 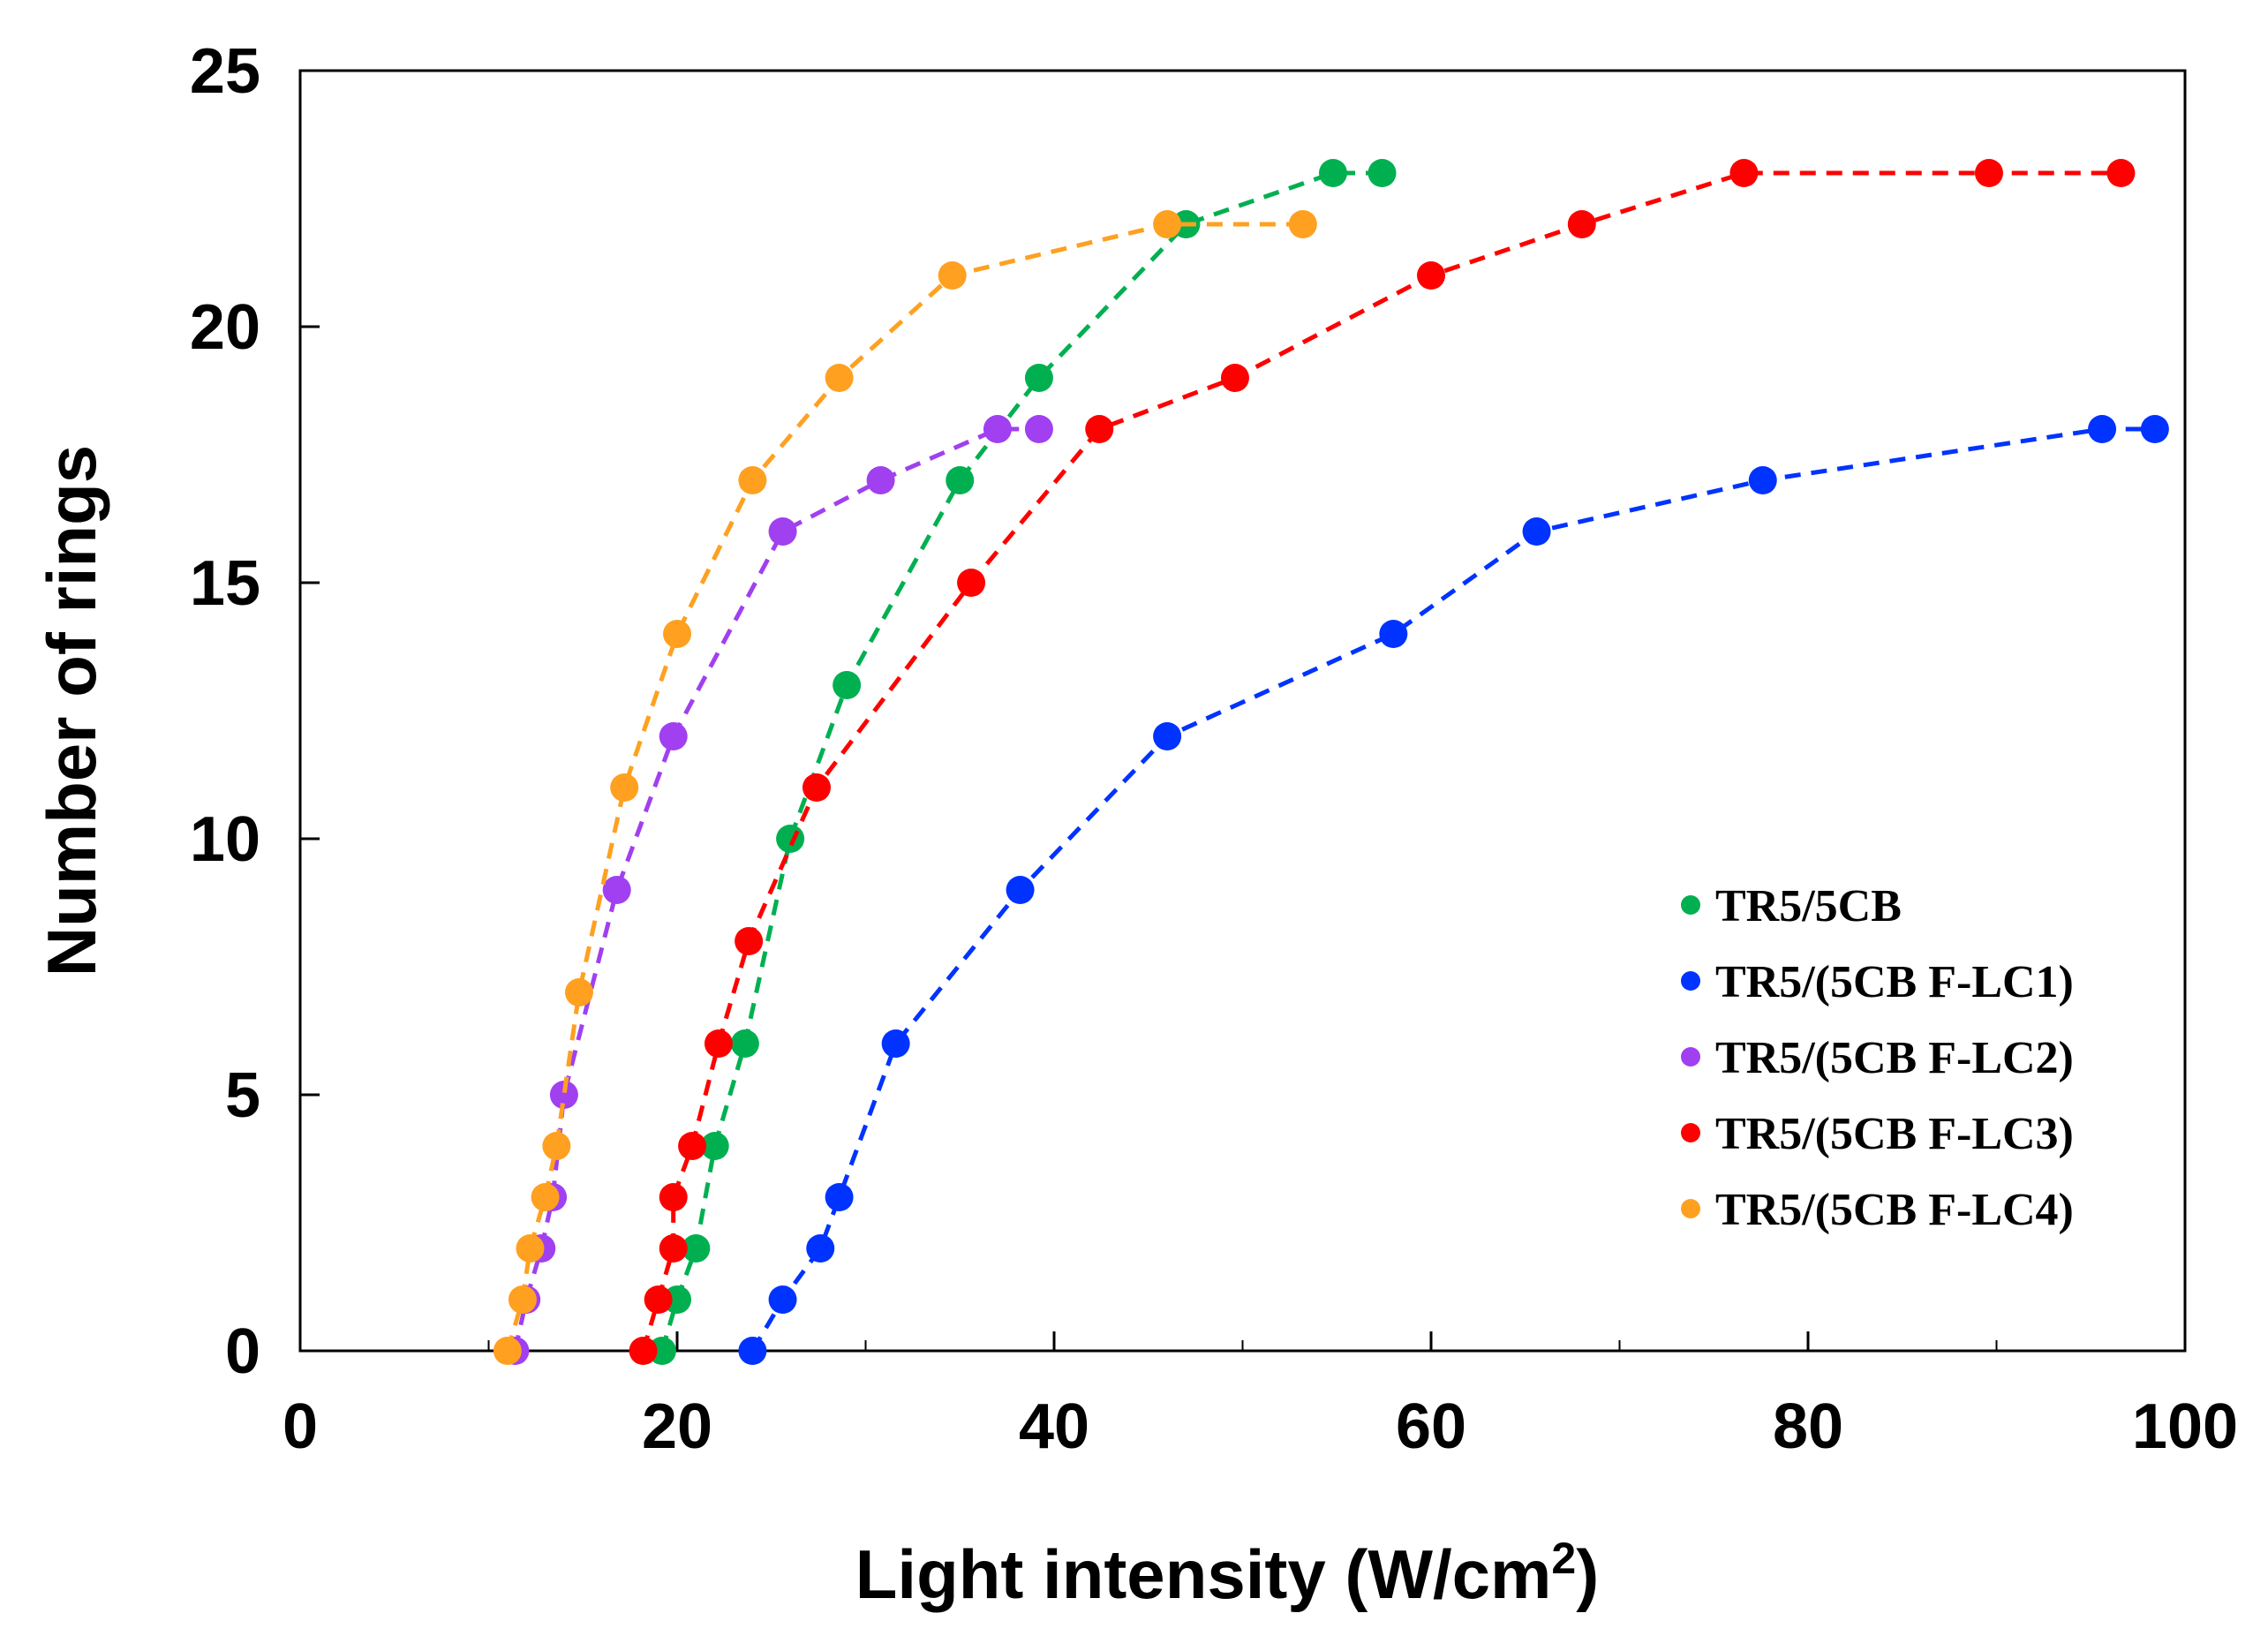 I want to click on legend-label: TR5/5CB, so click(x=1809, y=906).